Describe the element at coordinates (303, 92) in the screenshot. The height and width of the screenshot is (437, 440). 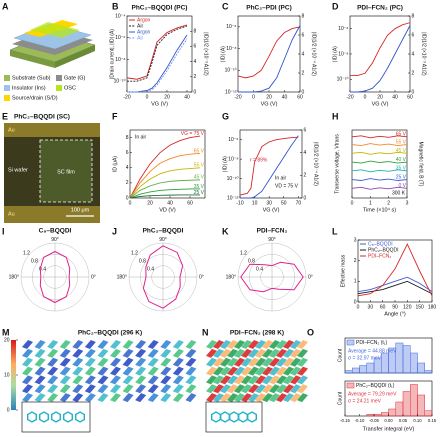
I see `y2-tick-label: 0` at that location.